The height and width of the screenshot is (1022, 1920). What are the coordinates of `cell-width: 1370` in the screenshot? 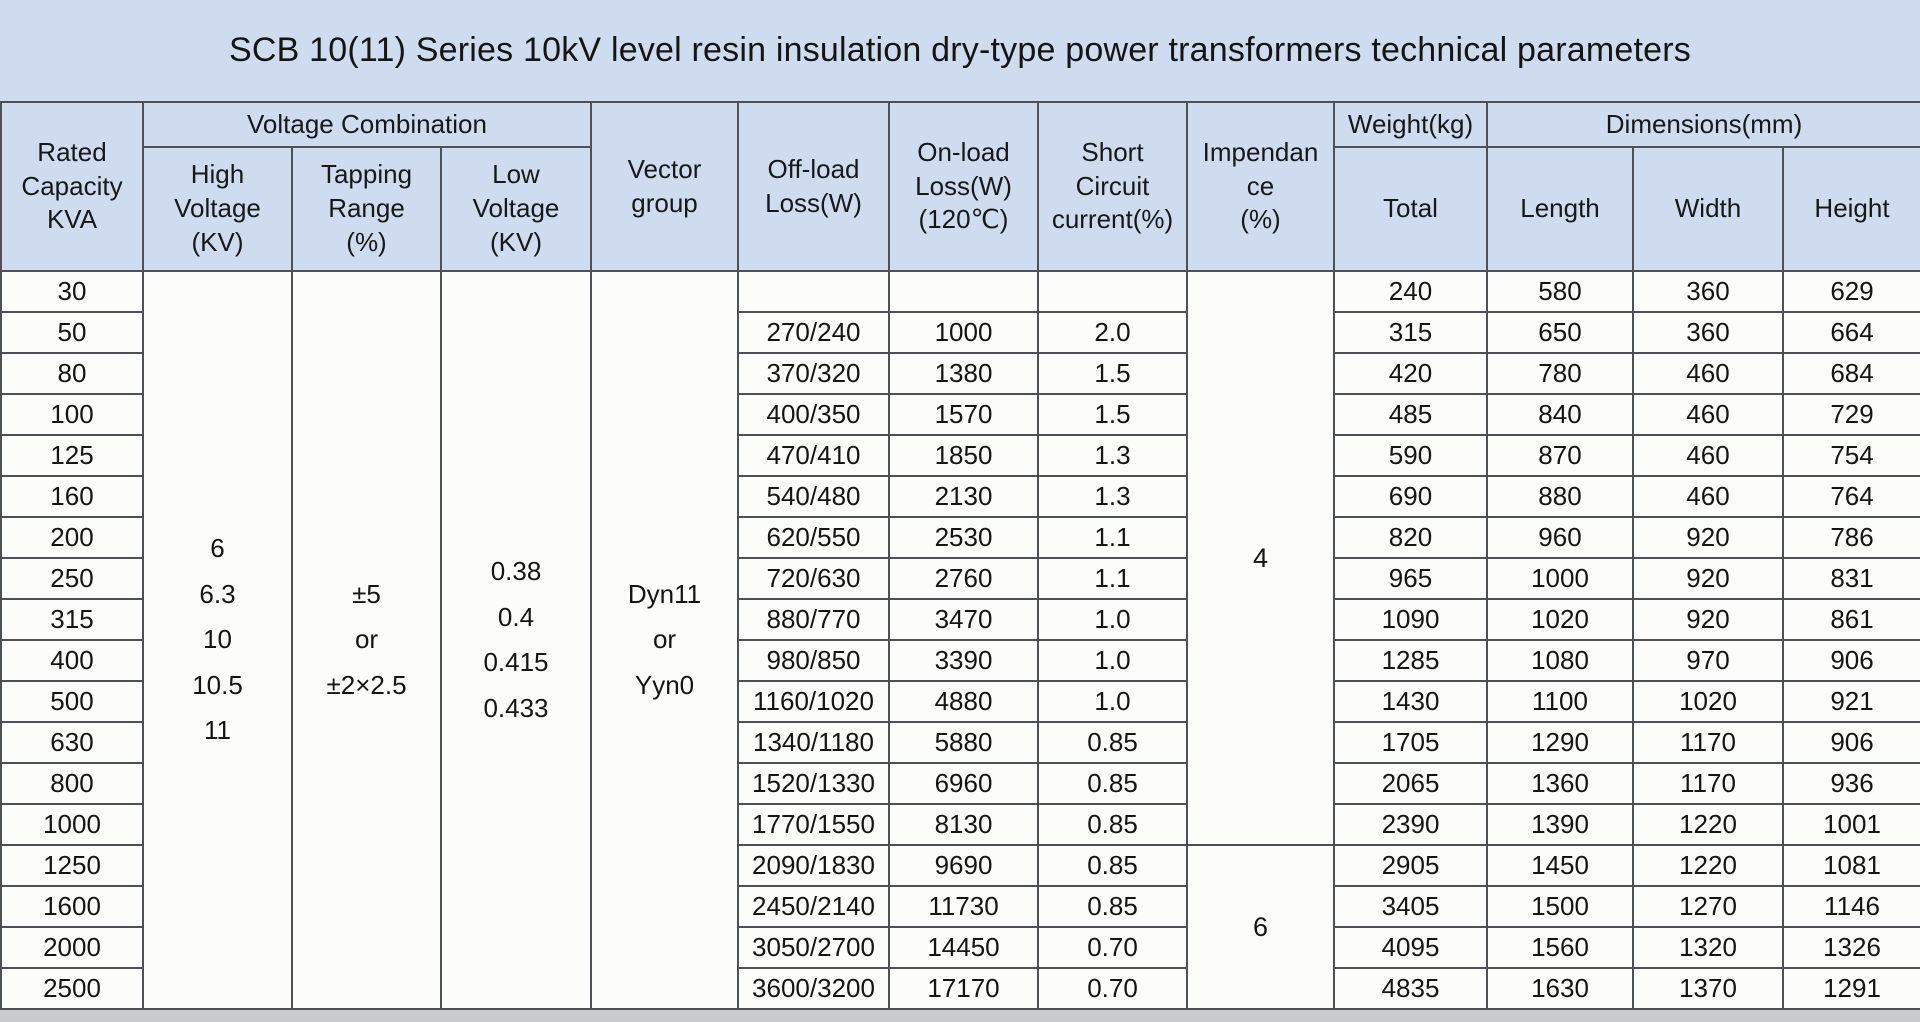 It's located at (1708, 988).